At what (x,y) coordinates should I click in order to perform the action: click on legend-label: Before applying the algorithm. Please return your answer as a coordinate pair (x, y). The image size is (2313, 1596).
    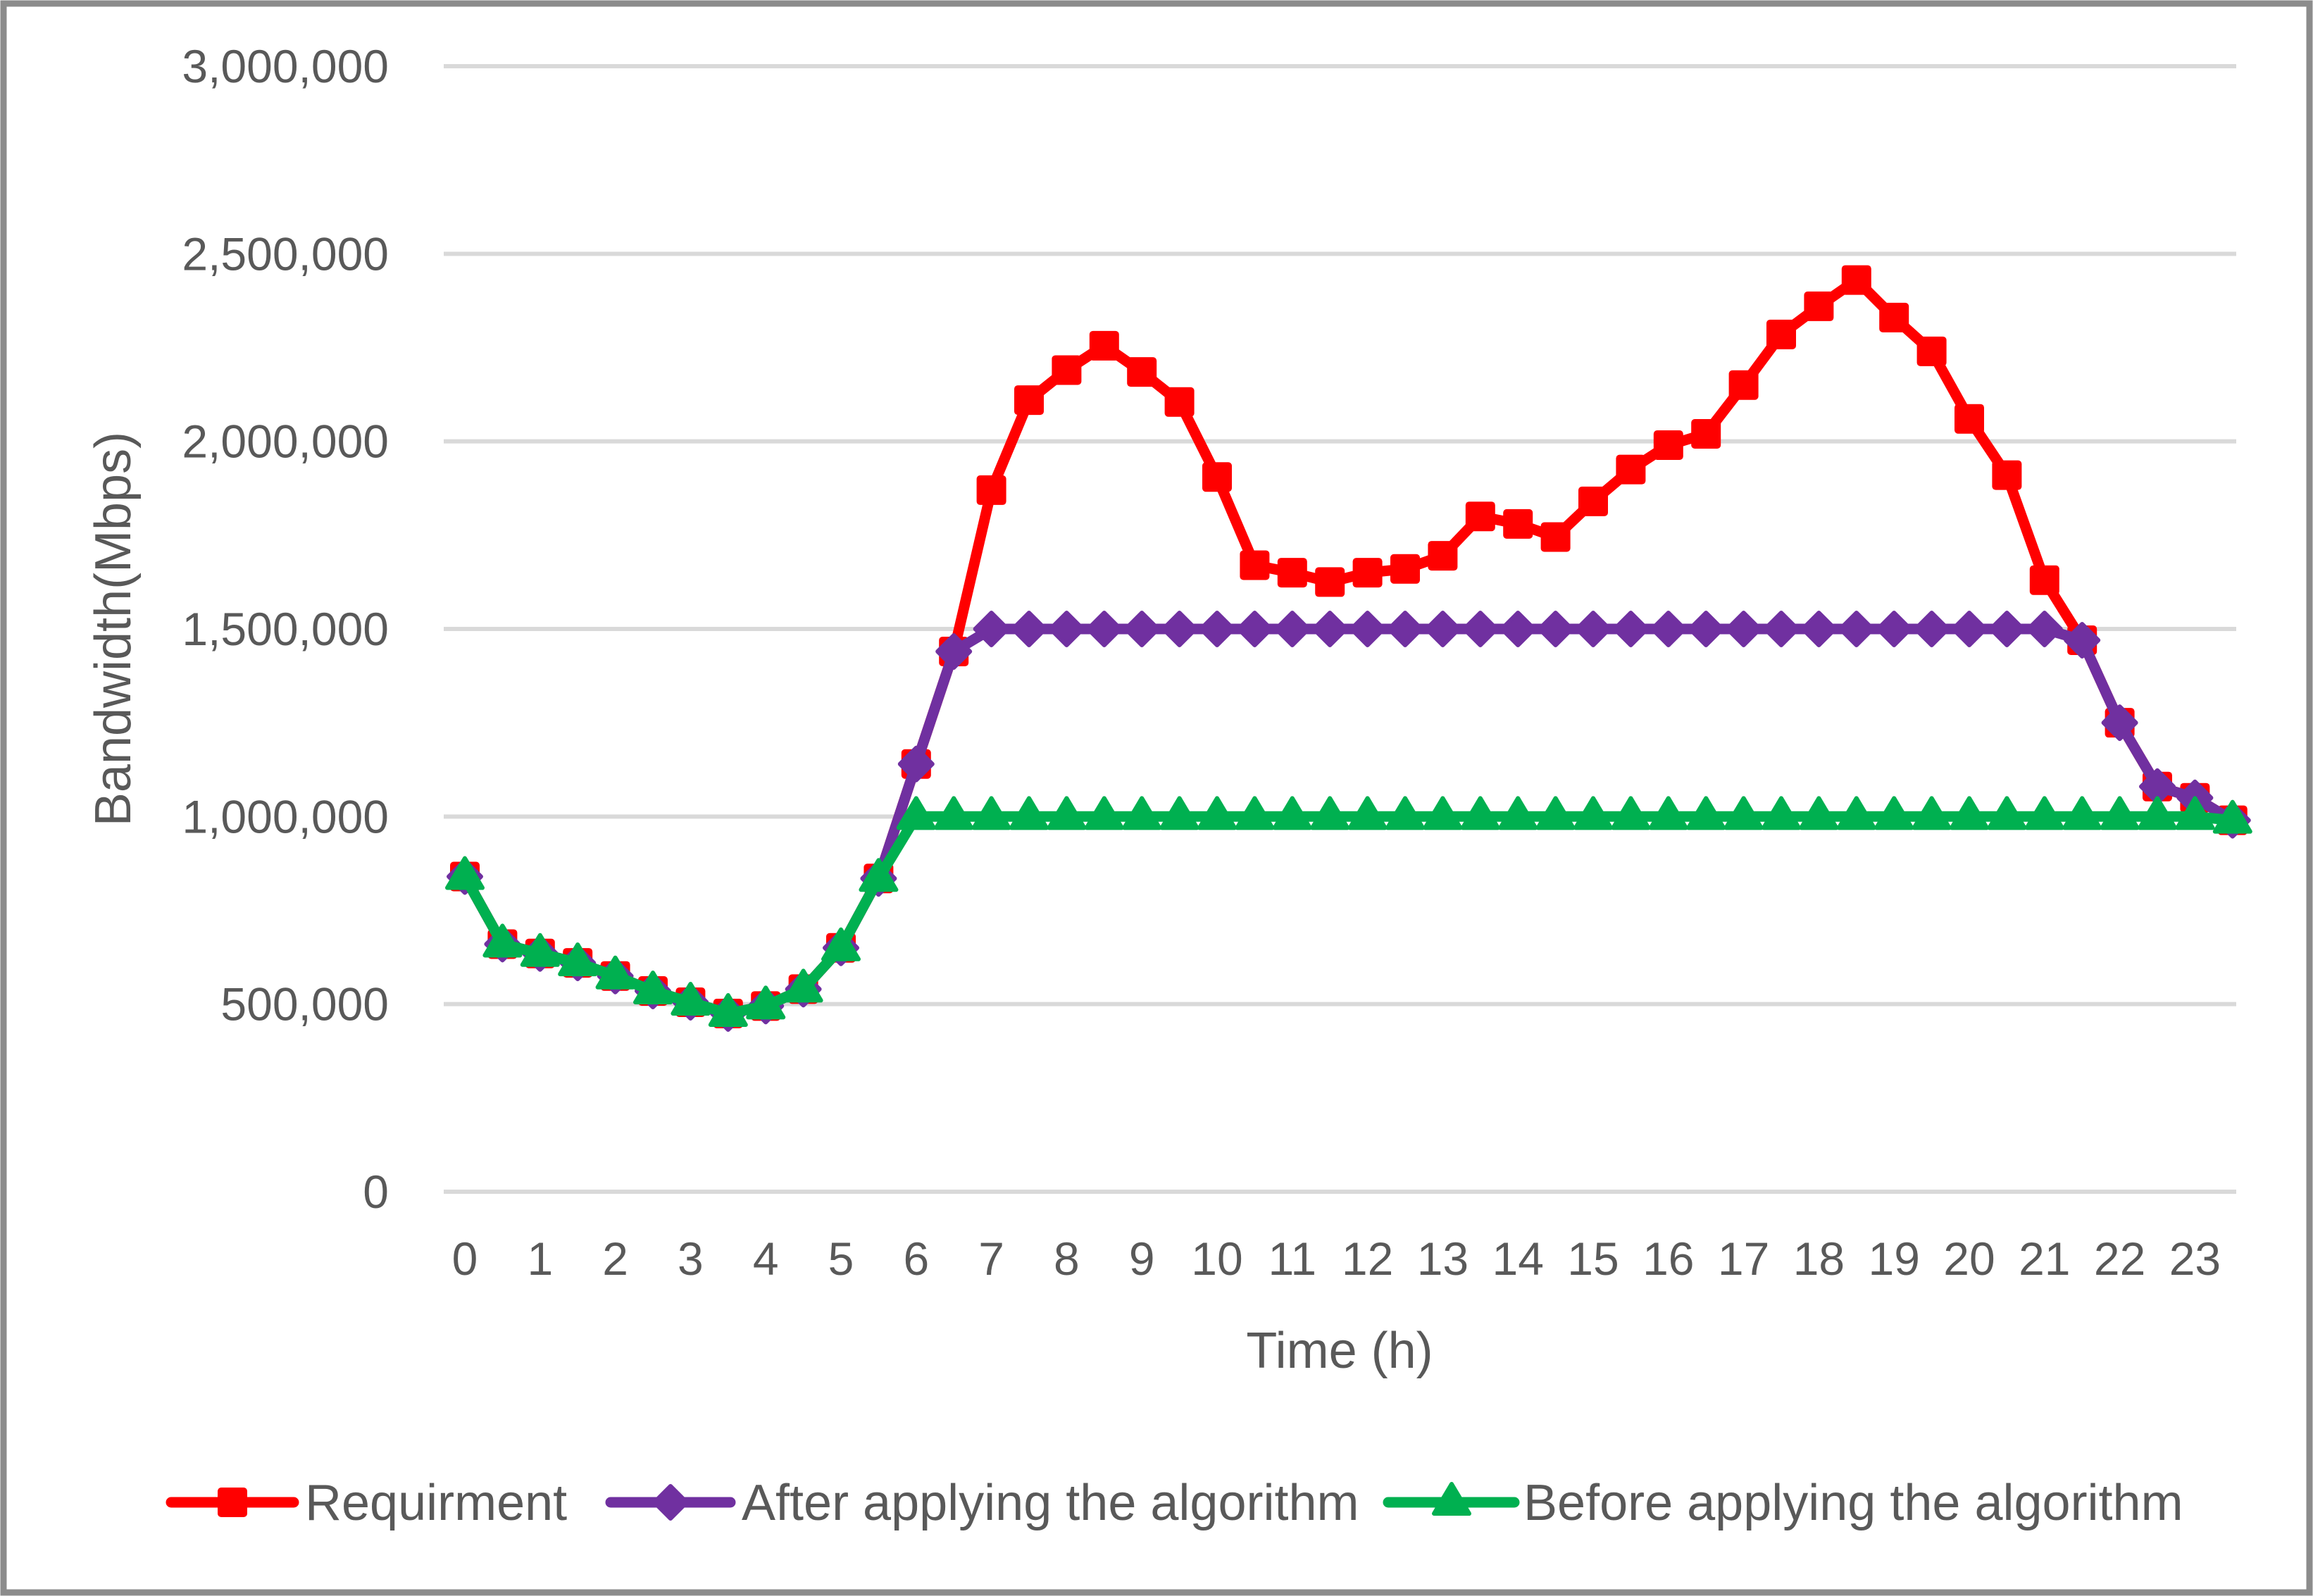
    Looking at the image, I should click on (1853, 1503).